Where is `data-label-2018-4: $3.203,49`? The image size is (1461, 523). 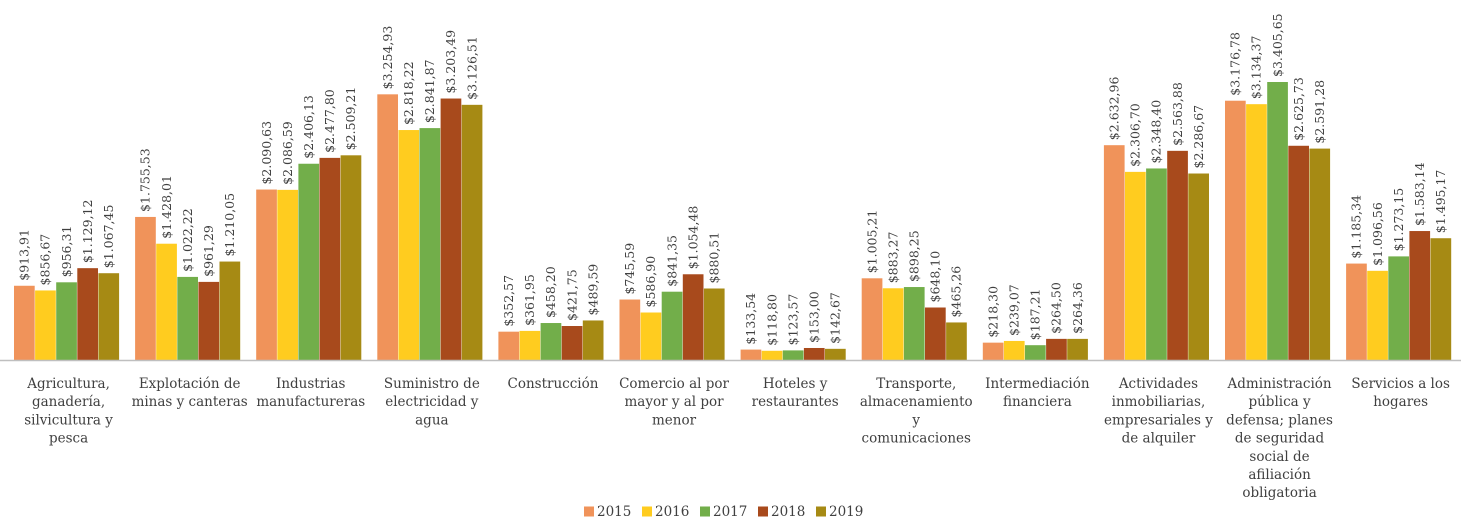
data-label-2018-4: $3.203,49 is located at coordinates (450, 62).